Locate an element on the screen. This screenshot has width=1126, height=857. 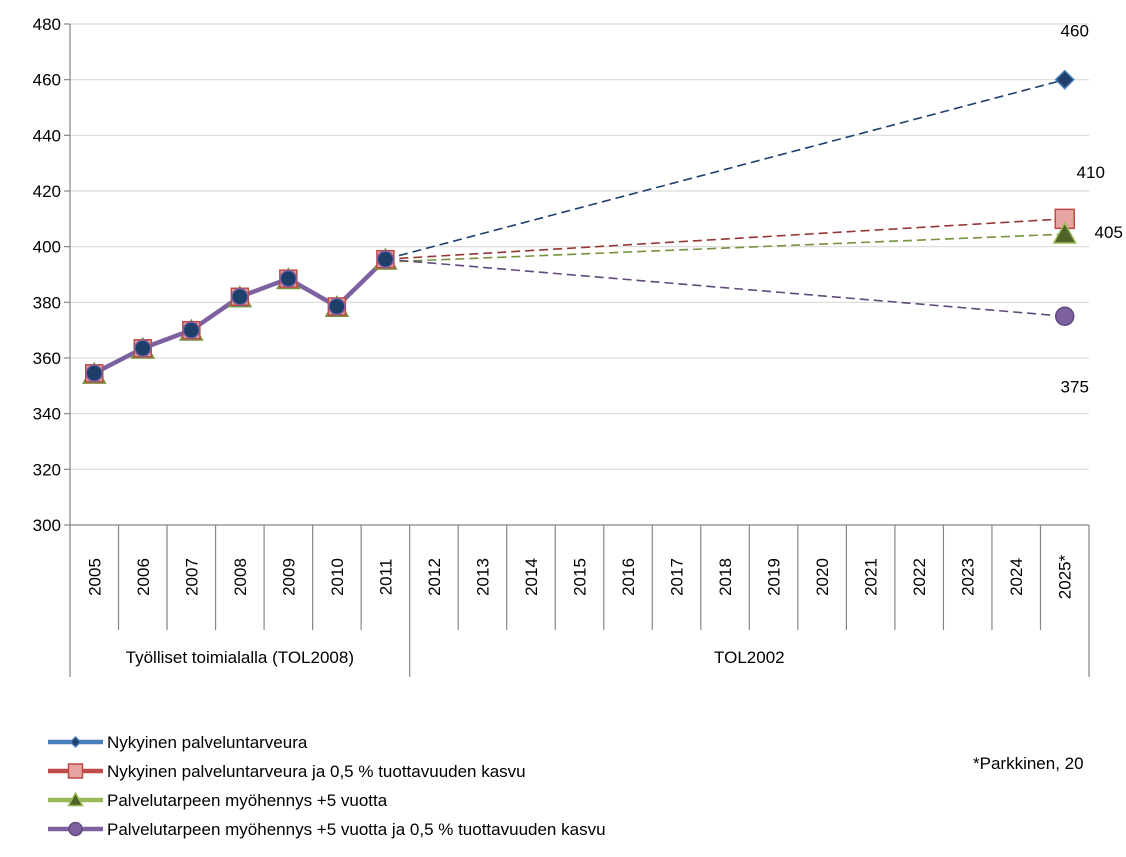
y-tick-label: 460 is located at coordinates (47, 80).